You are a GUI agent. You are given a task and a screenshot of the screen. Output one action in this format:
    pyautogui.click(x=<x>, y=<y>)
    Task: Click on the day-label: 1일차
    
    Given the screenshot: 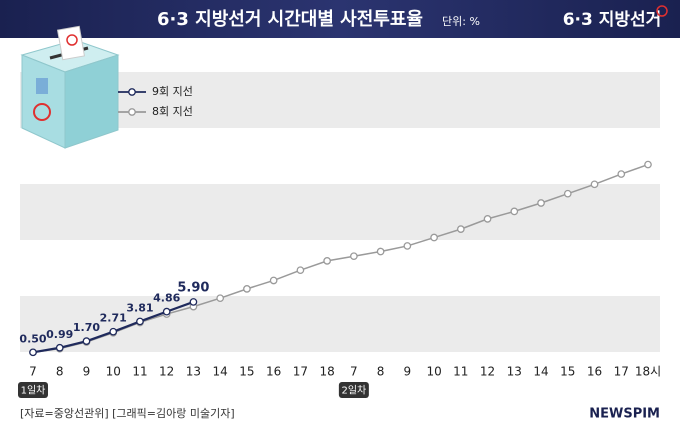 What is the action you would take?
    pyautogui.click(x=33, y=391)
    